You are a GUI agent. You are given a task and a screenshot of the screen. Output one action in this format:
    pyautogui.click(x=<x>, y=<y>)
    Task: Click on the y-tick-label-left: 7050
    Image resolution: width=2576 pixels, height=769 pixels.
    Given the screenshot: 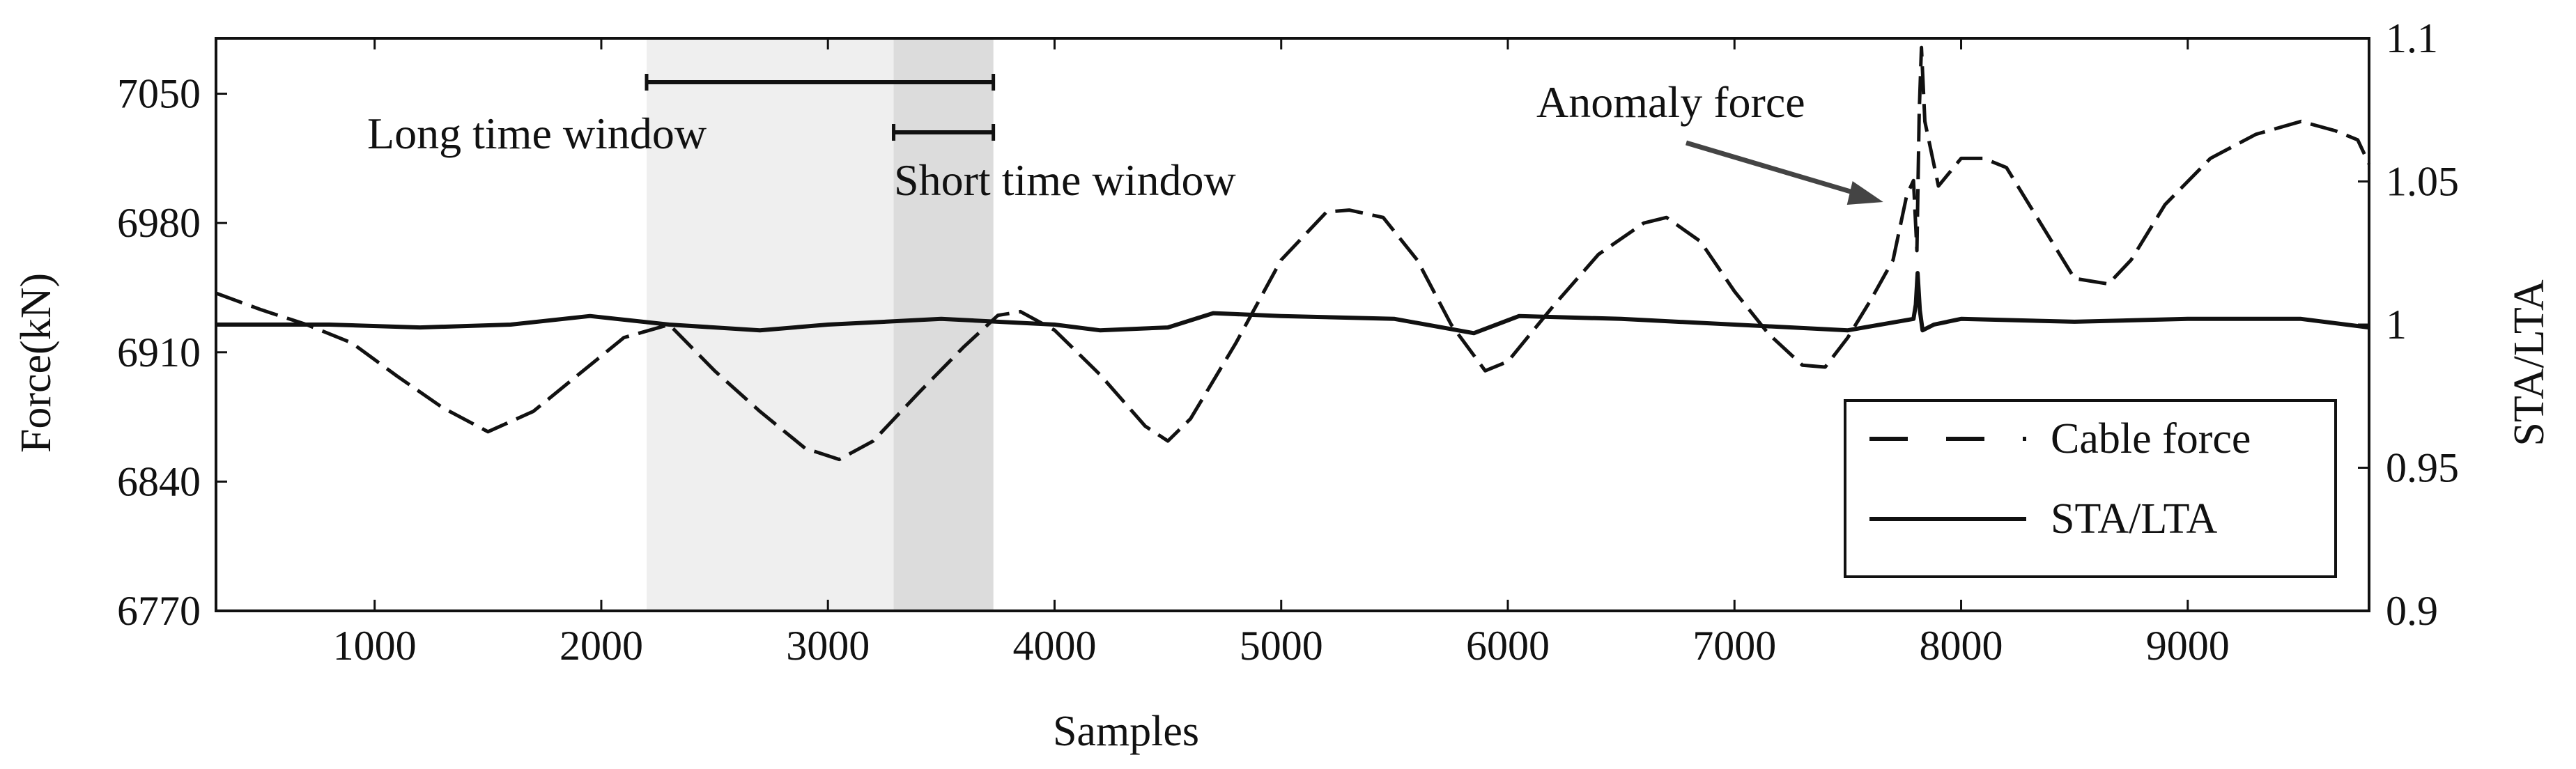 What is the action you would take?
    pyautogui.click(x=159, y=94)
    